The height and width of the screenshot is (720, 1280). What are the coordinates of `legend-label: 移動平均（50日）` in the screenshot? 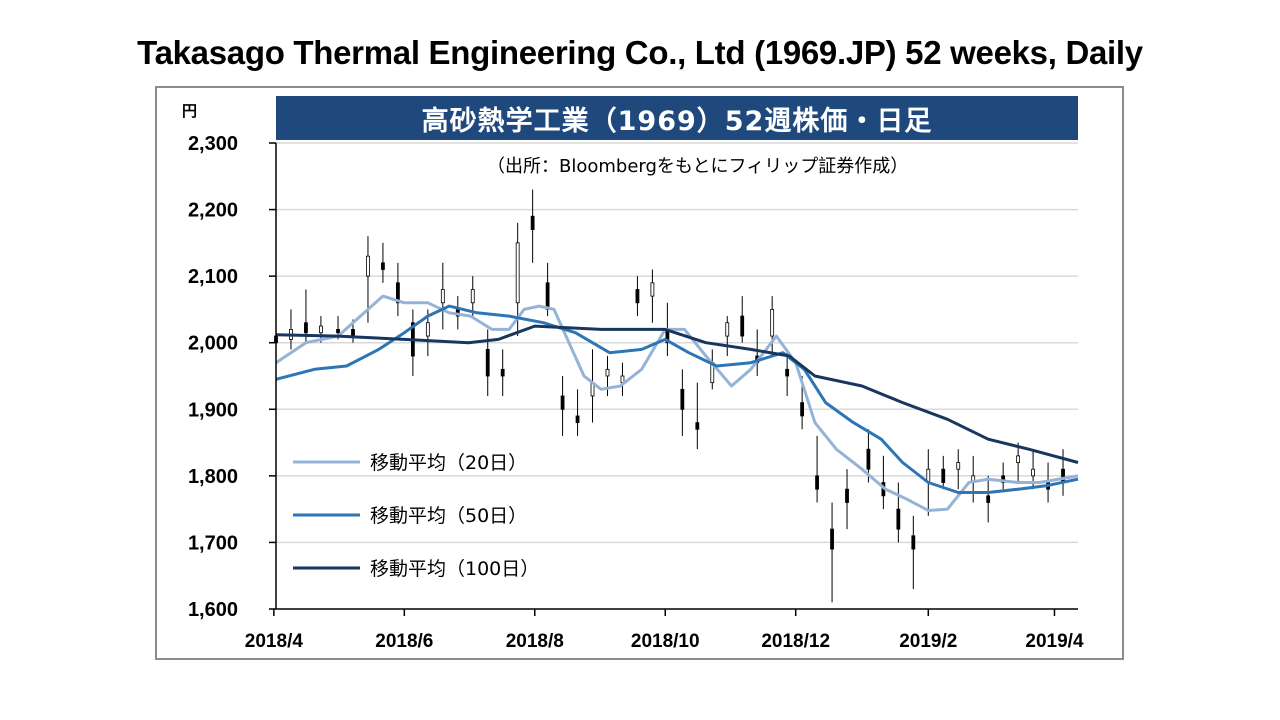 It's located at (448, 516).